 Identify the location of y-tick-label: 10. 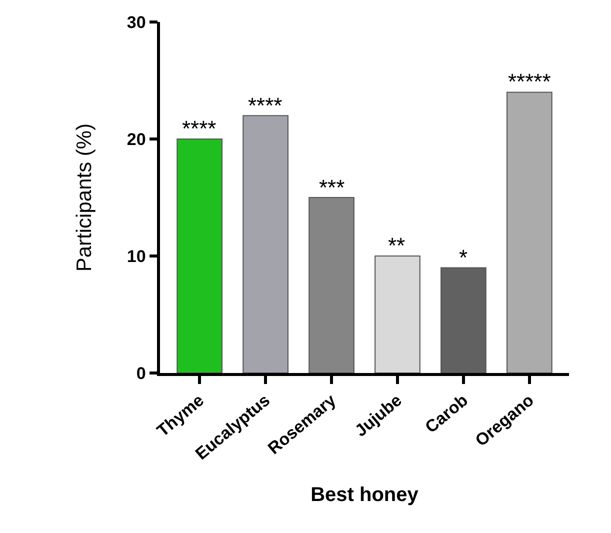
(136, 256).